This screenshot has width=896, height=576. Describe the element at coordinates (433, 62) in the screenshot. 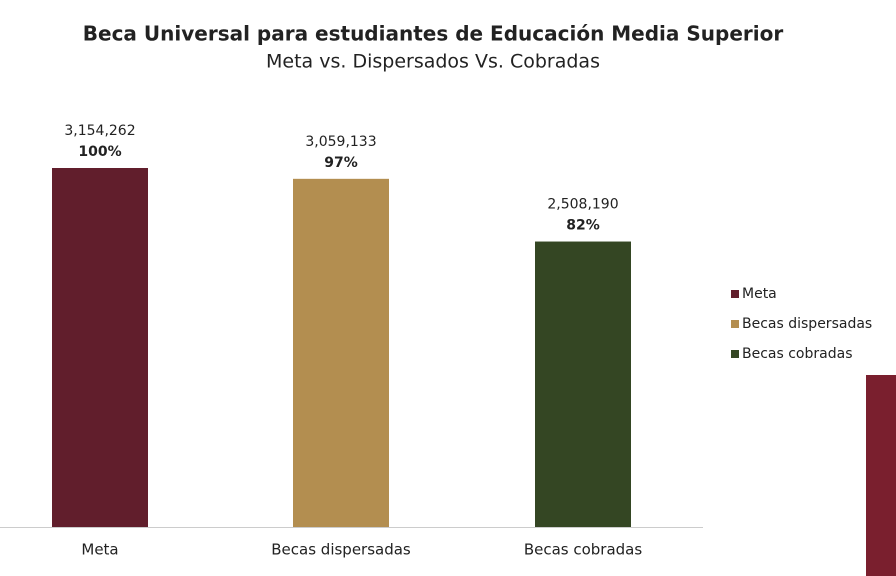

I see `chart-subtitle: Meta vs. Dispersados Vs. Cobradas` at that location.